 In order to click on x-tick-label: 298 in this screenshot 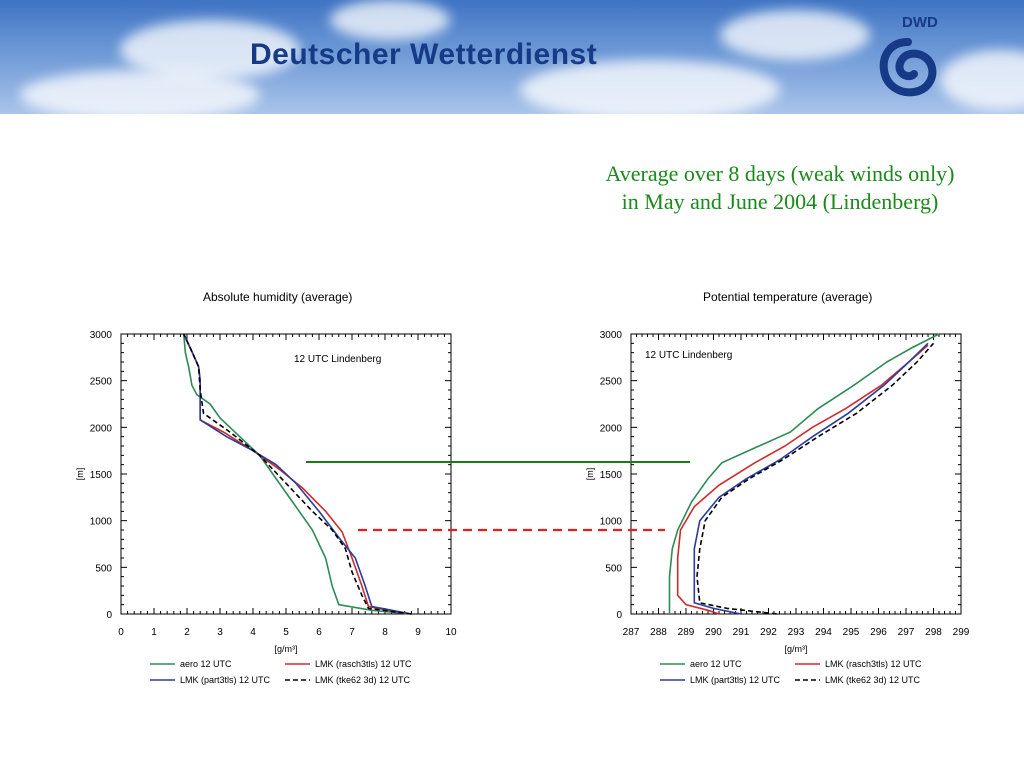, I will do `click(933, 632)`.